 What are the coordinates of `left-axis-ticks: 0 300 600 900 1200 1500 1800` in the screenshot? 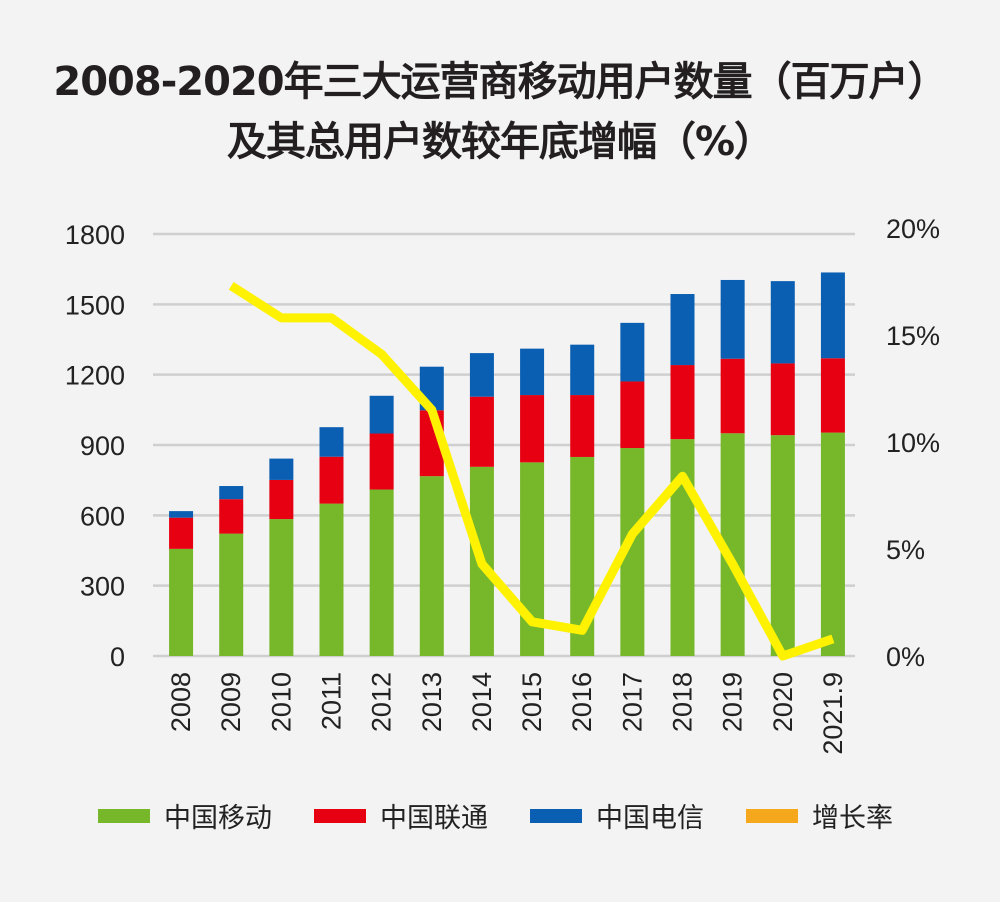 It's located at (95, 446).